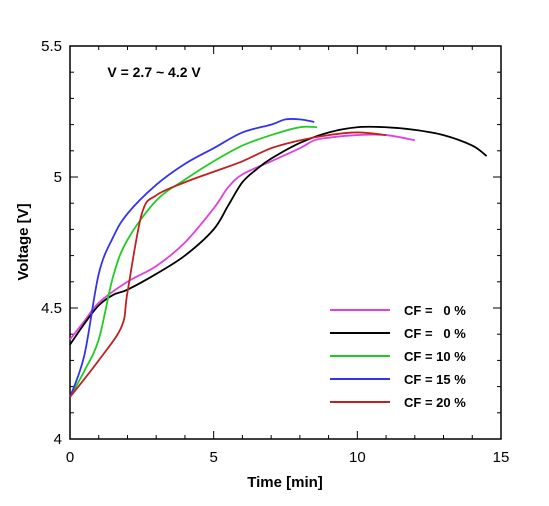 The width and height of the screenshot is (549, 506). I want to click on x-tick-label: 10, so click(357, 457).